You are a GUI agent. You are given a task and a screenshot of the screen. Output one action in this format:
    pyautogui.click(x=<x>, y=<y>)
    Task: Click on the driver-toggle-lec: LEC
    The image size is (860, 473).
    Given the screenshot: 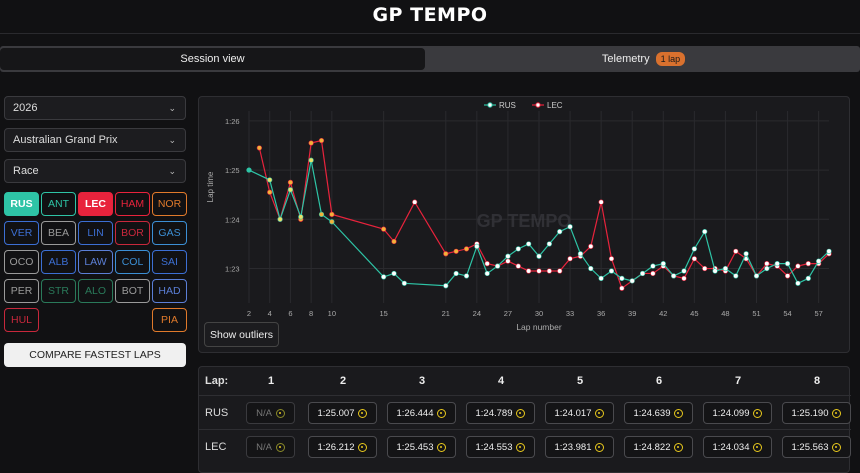 What is the action you would take?
    pyautogui.click(x=95, y=204)
    